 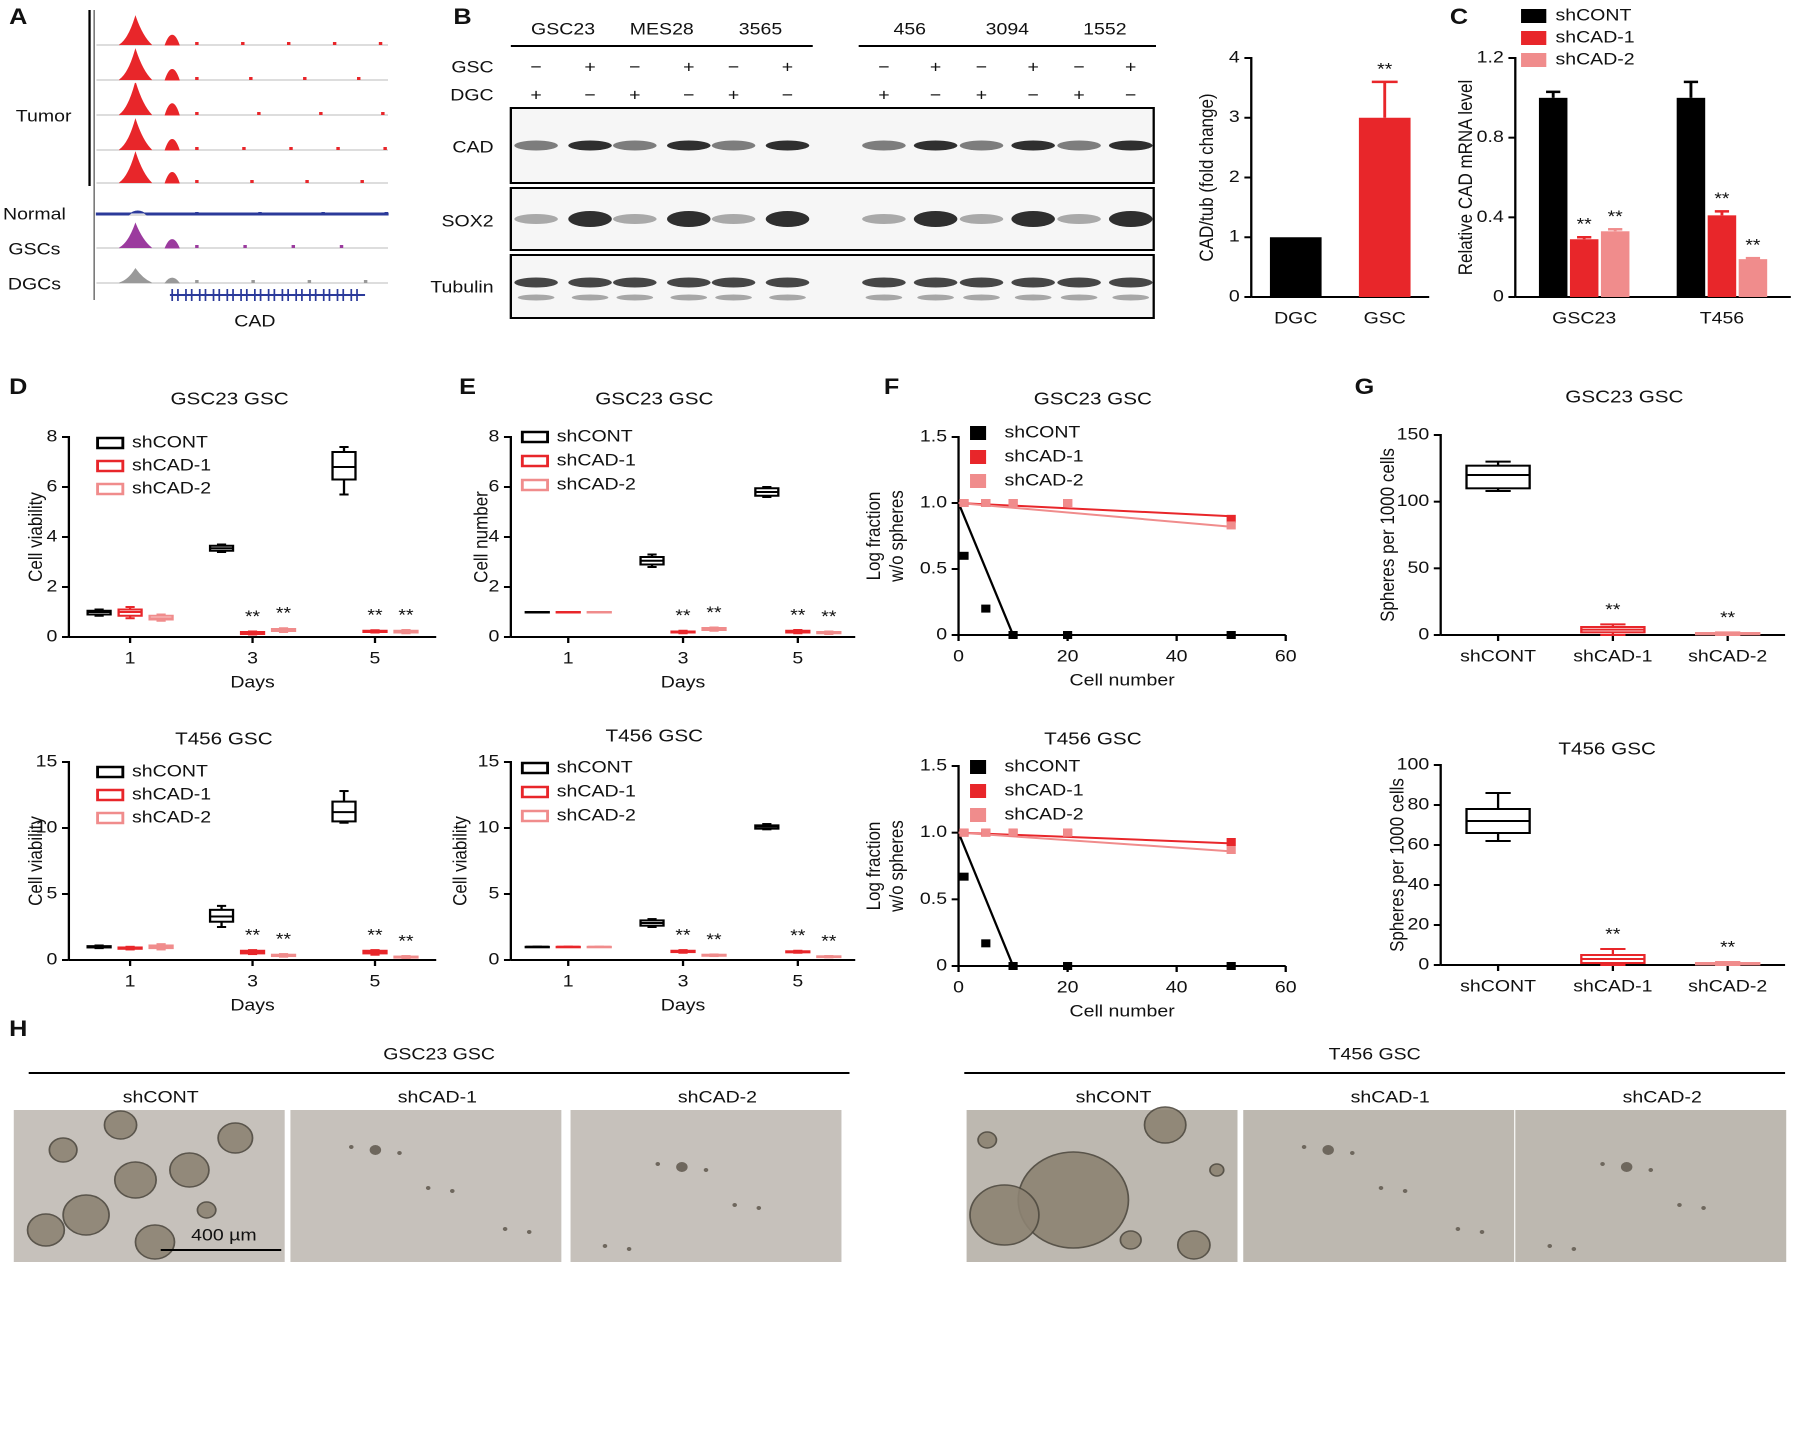 I want to click on group-title: T456 GSC, so click(x=1375, y=1054).